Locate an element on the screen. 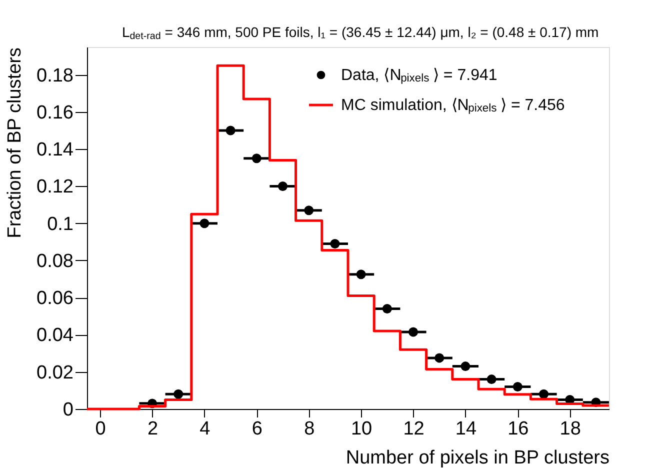 The image size is (651, 473). x-tick-label: 8 is located at coordinates (309, 429).